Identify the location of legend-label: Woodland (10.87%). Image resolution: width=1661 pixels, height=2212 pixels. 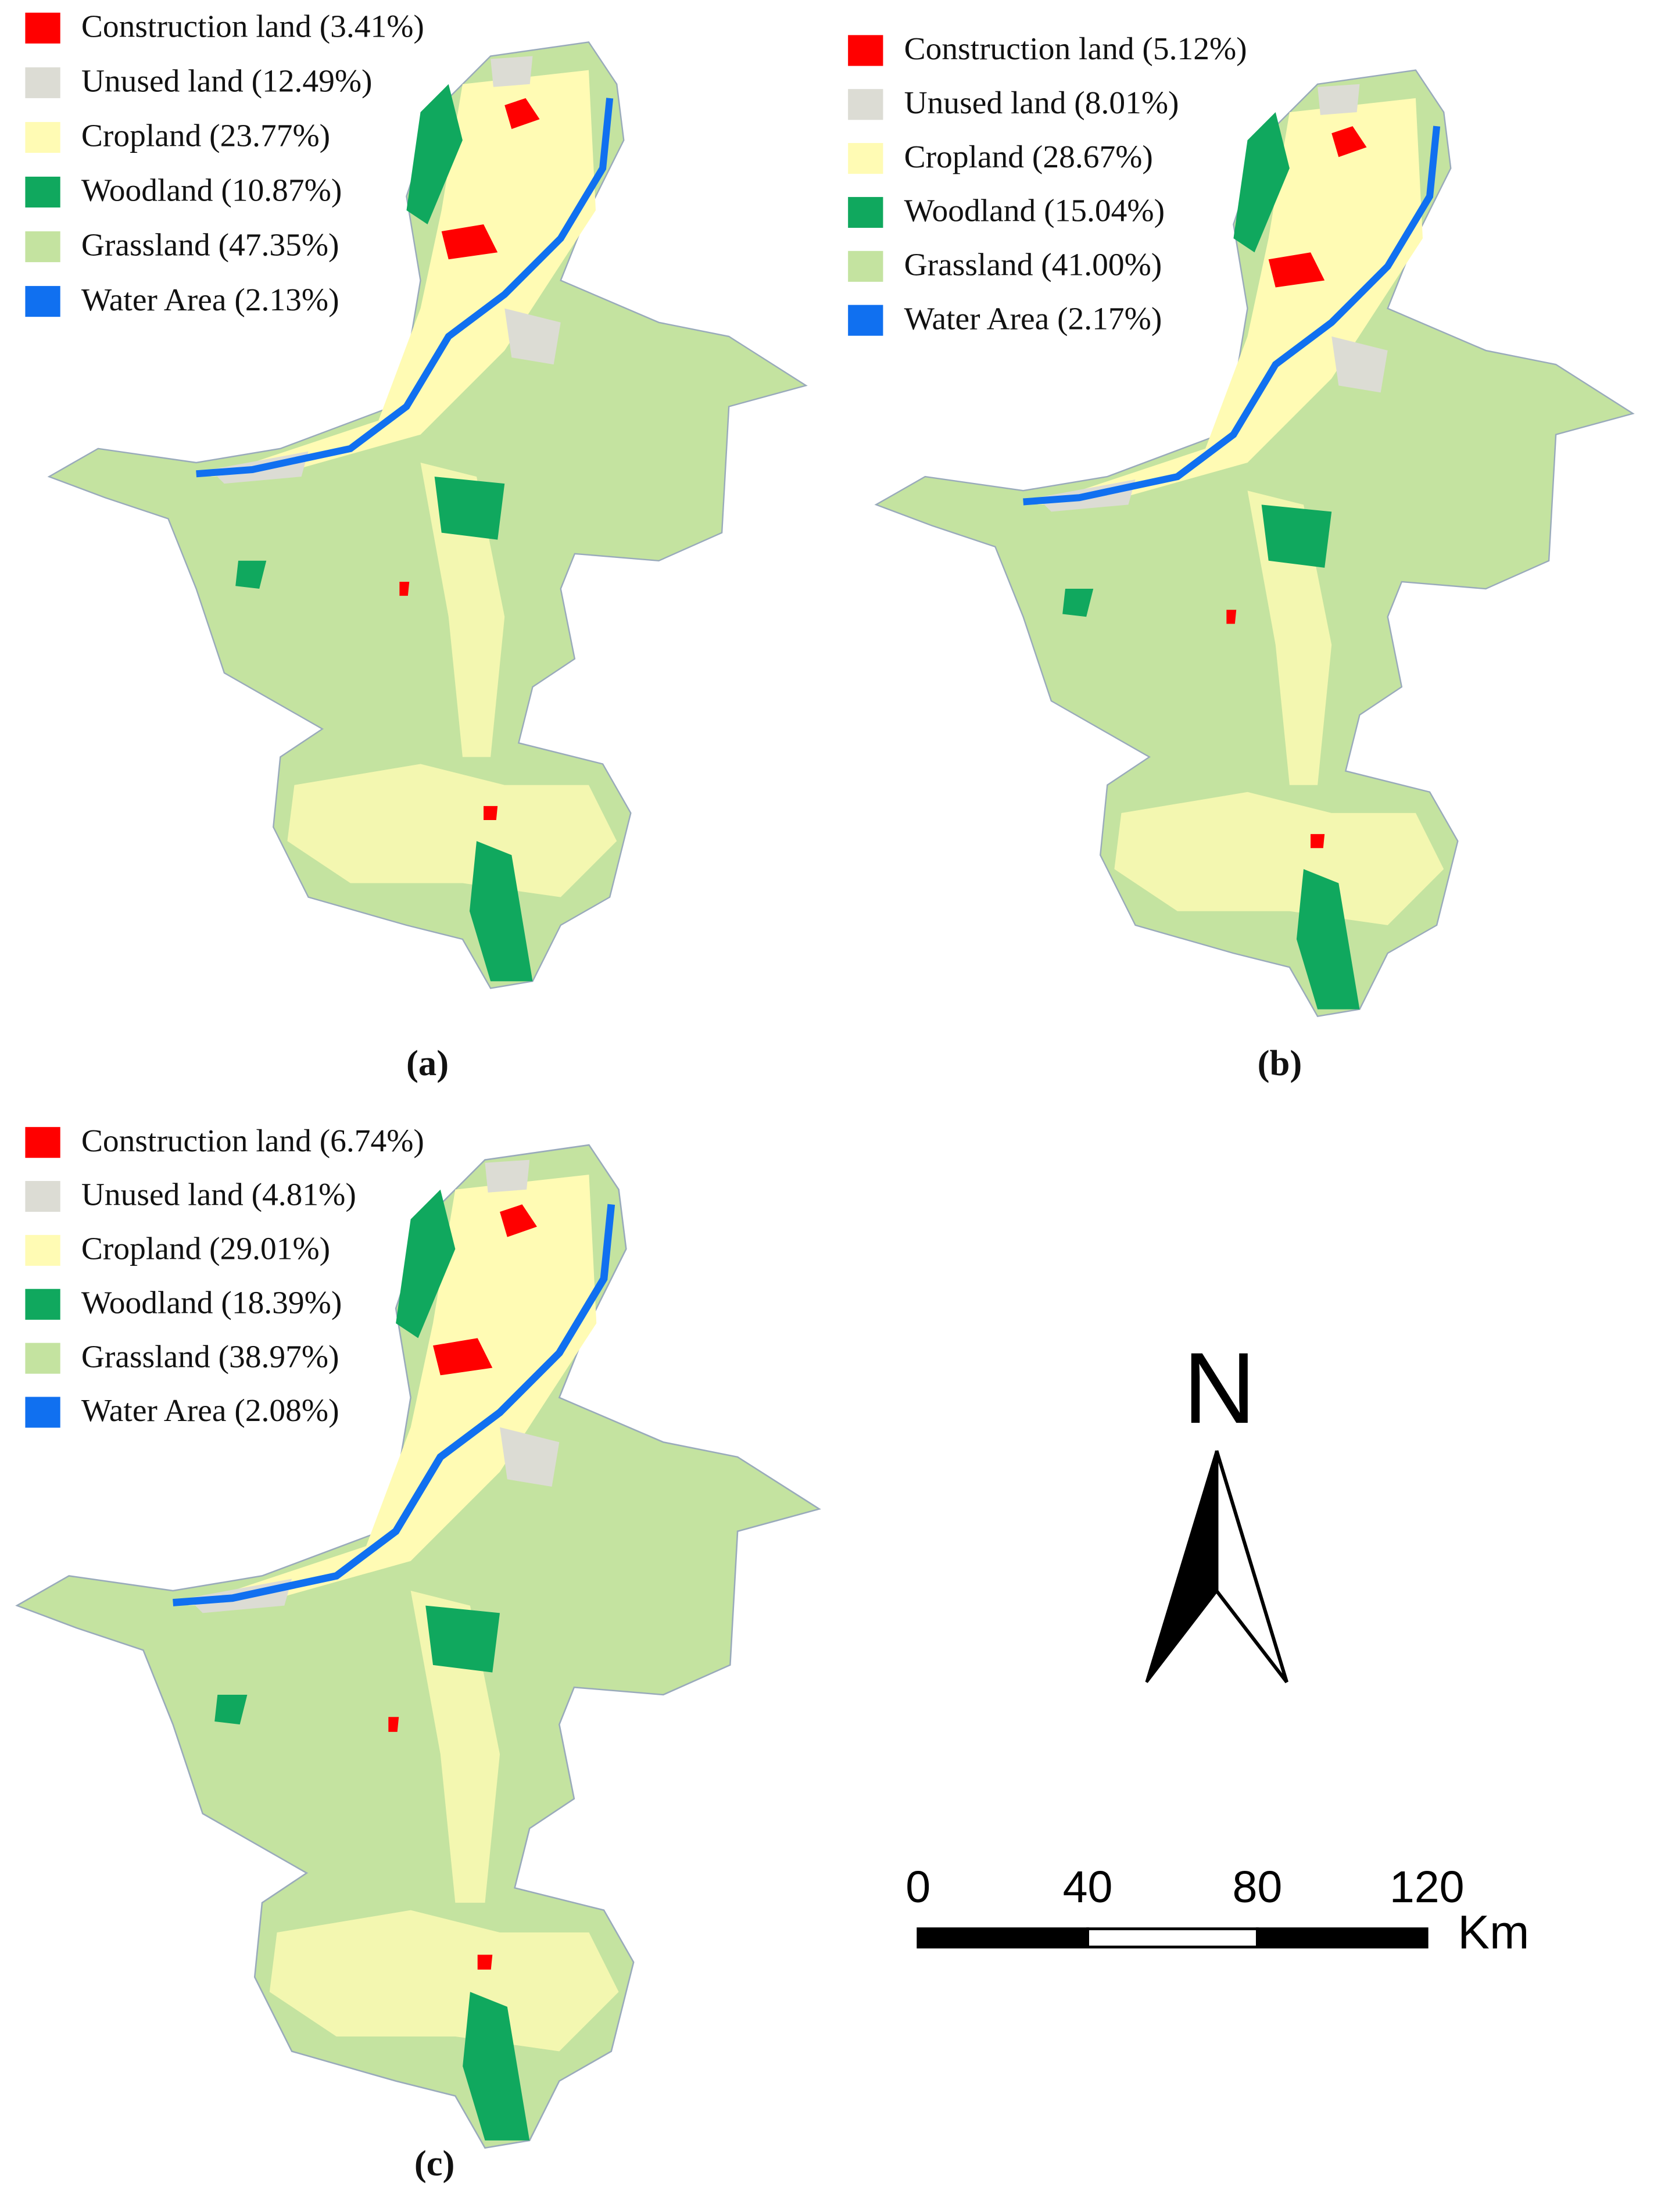
(212, 190).